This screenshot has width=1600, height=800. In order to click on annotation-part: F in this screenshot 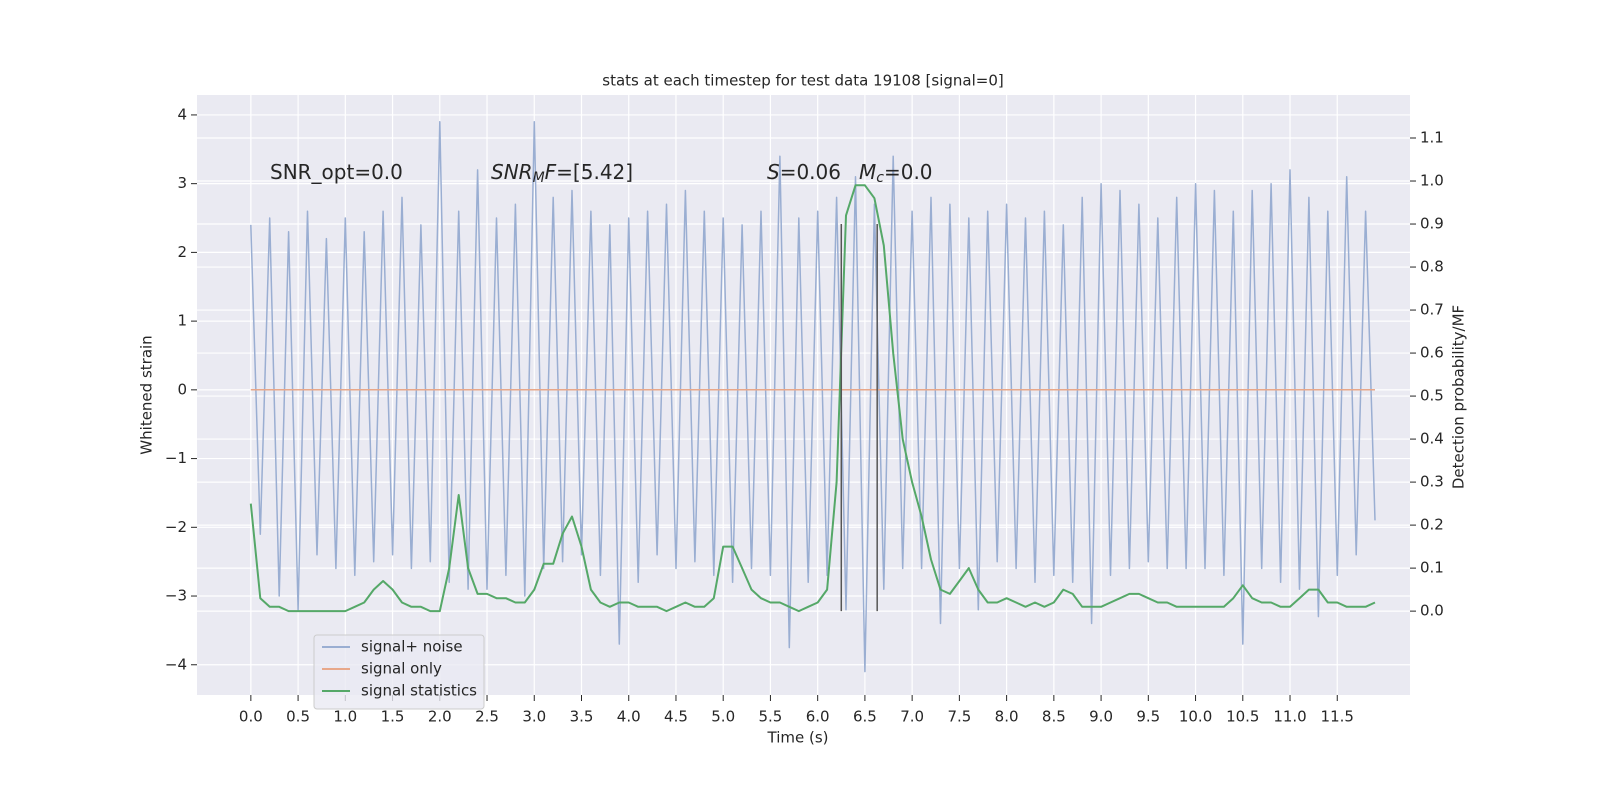, I will do `click(551, 172)`.